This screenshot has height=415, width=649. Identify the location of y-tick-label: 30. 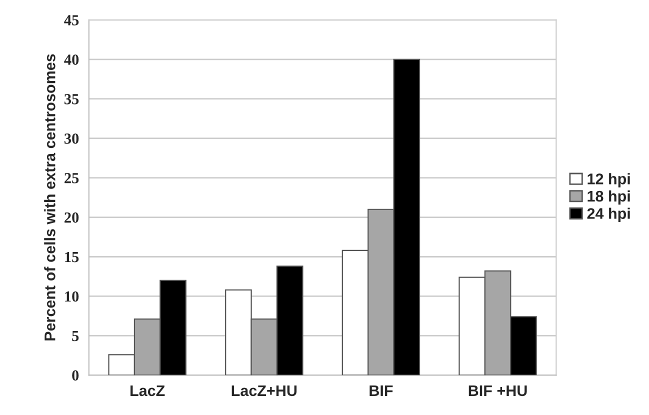
(71, 138).